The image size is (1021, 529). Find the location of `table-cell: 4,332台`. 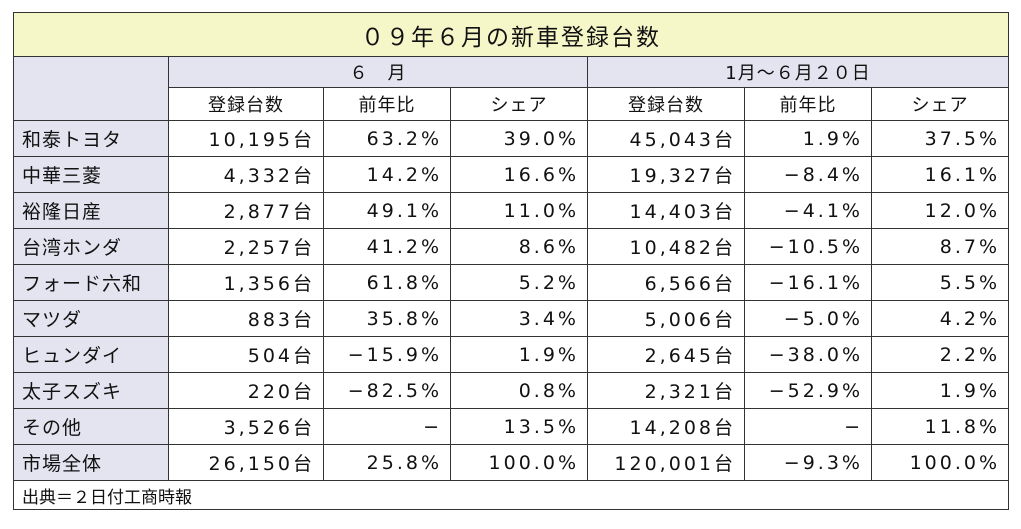

table-cell: 4,332台 is located at coordinates (246, 174).